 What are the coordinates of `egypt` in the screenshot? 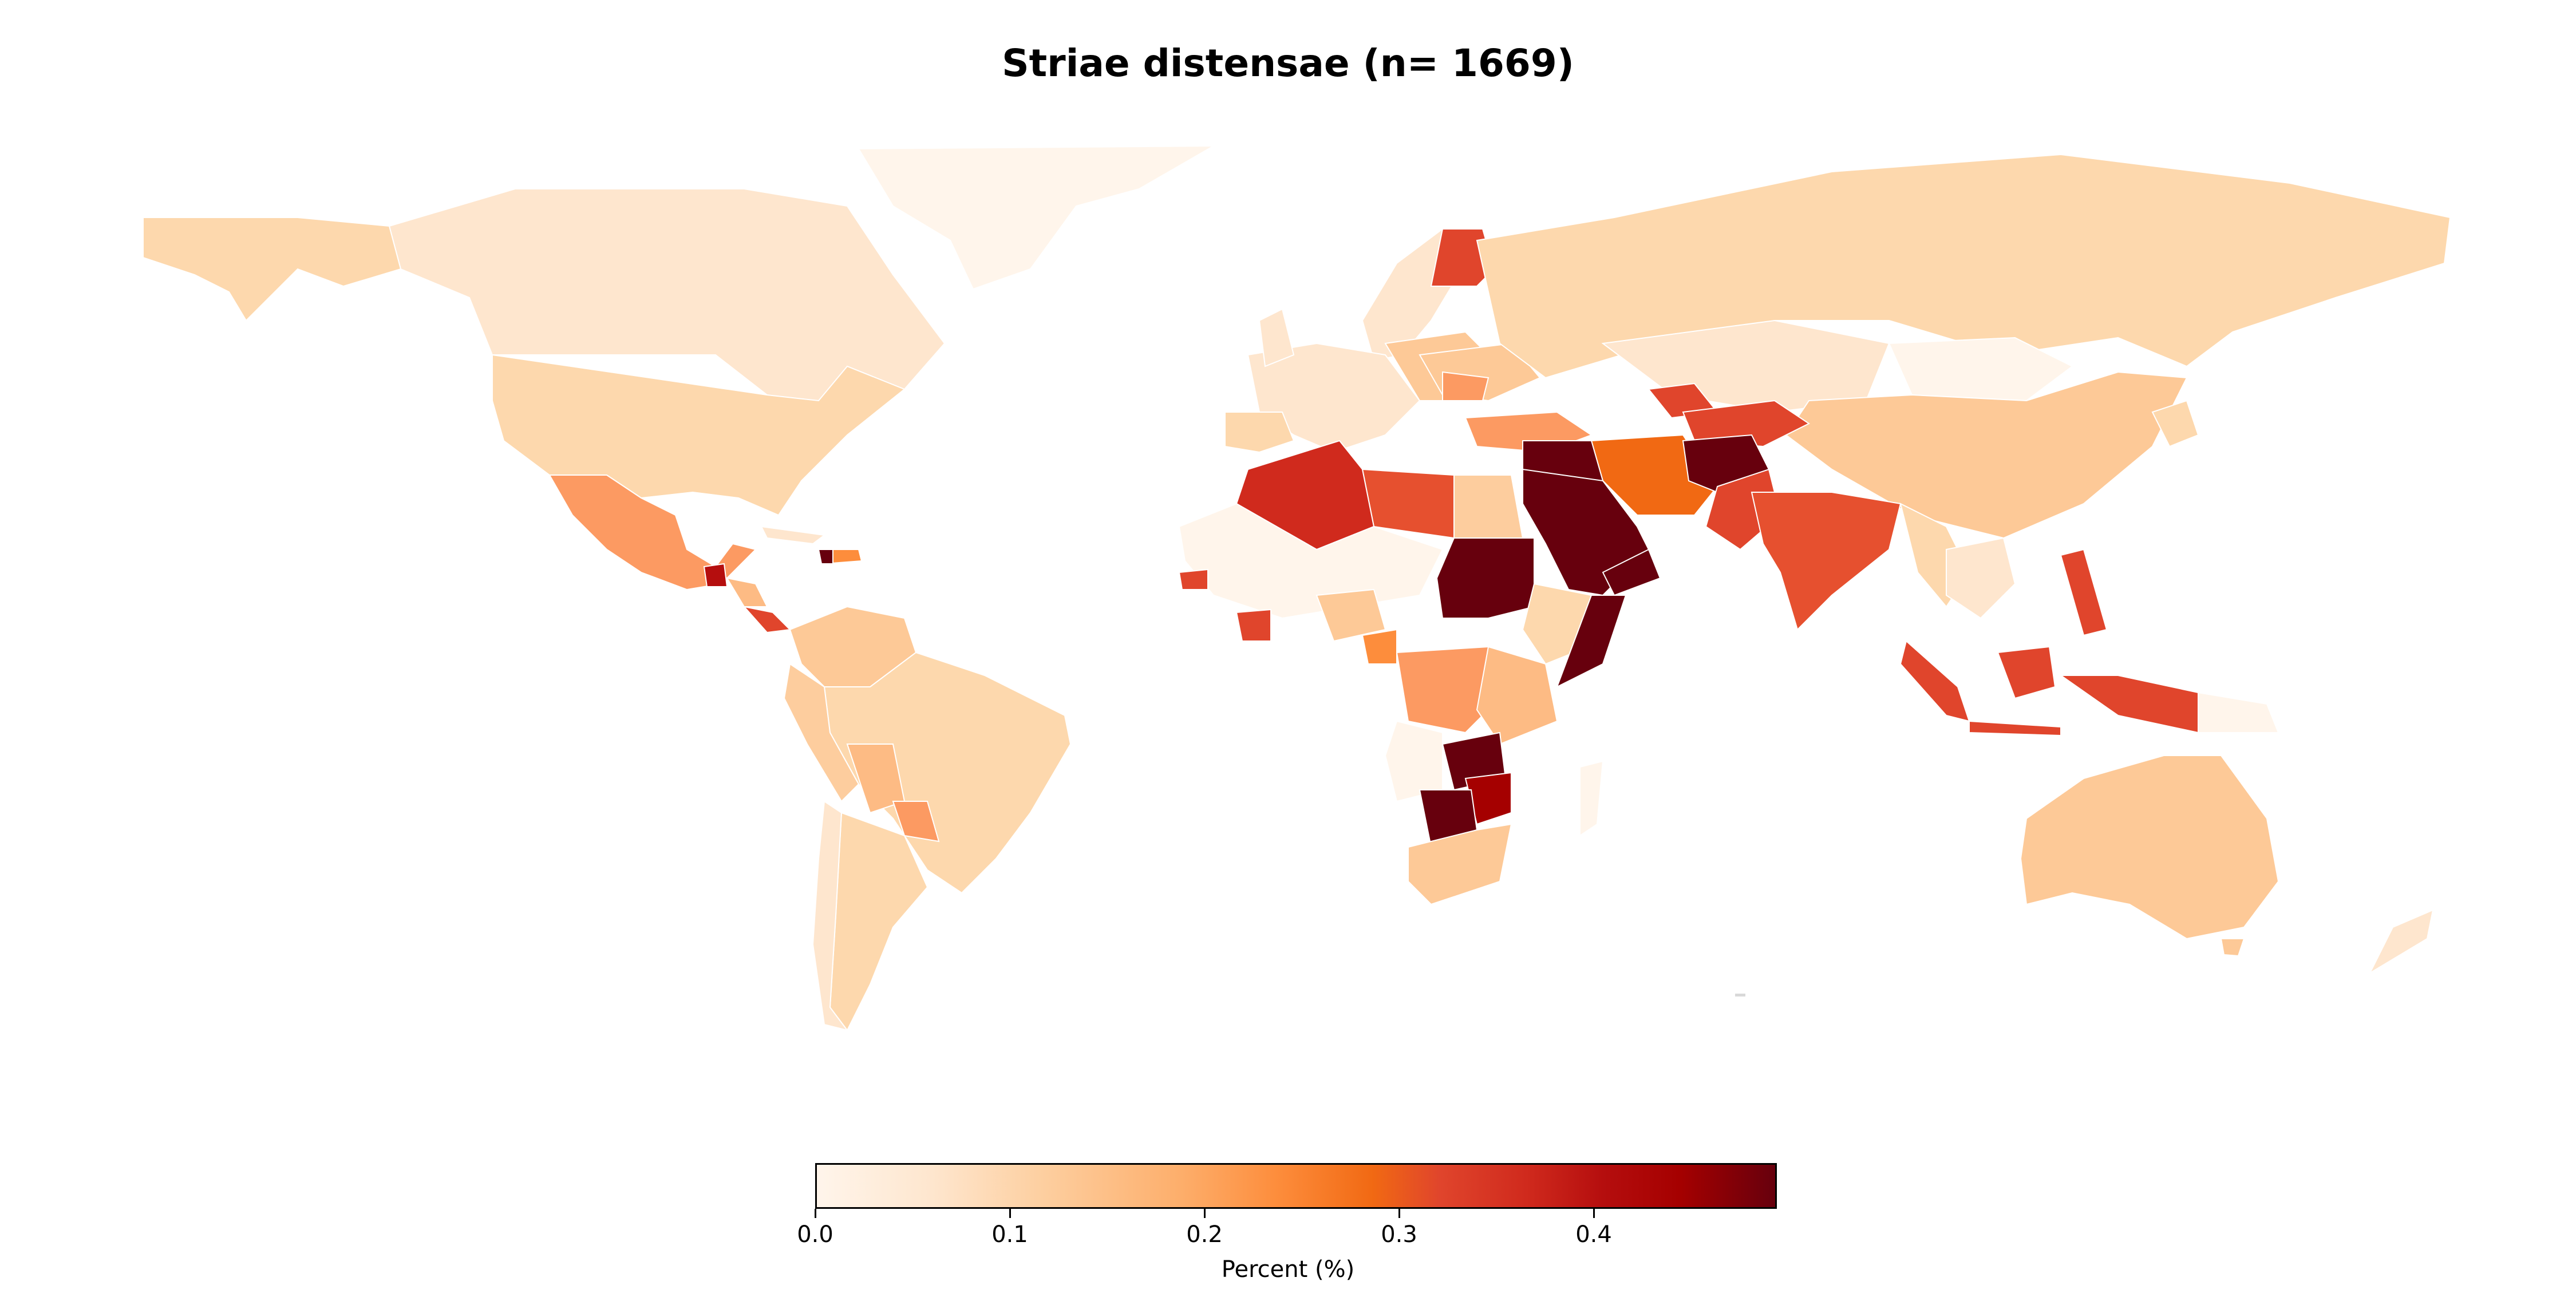 It's located at (1488, 506).